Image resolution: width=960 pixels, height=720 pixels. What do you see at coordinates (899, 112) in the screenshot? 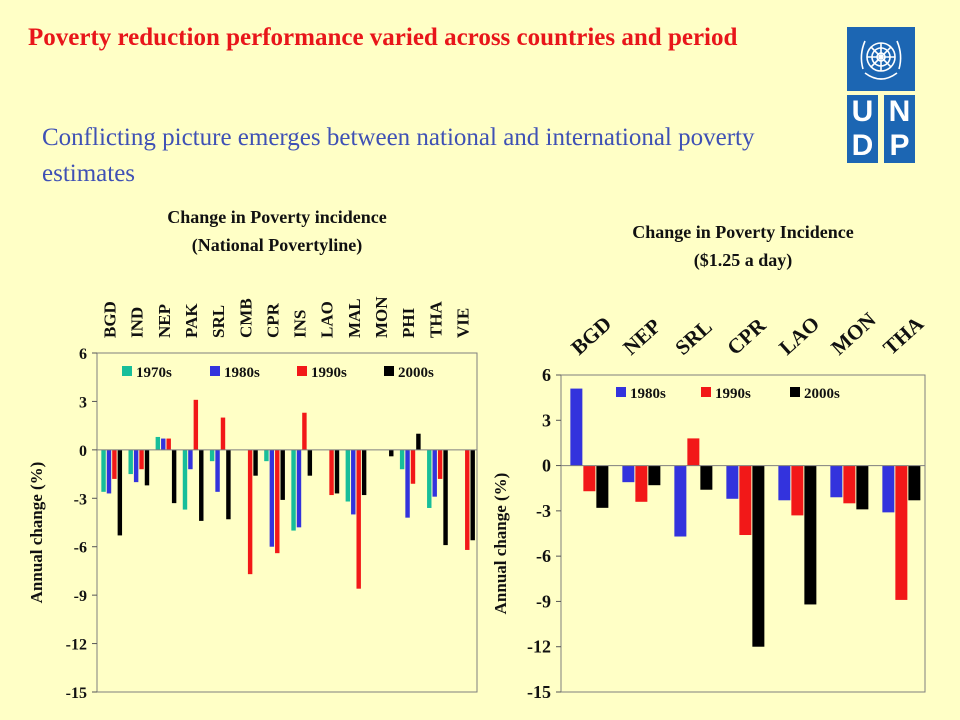
I see `logo-letter-n: N` at bounding box center [899, 112].